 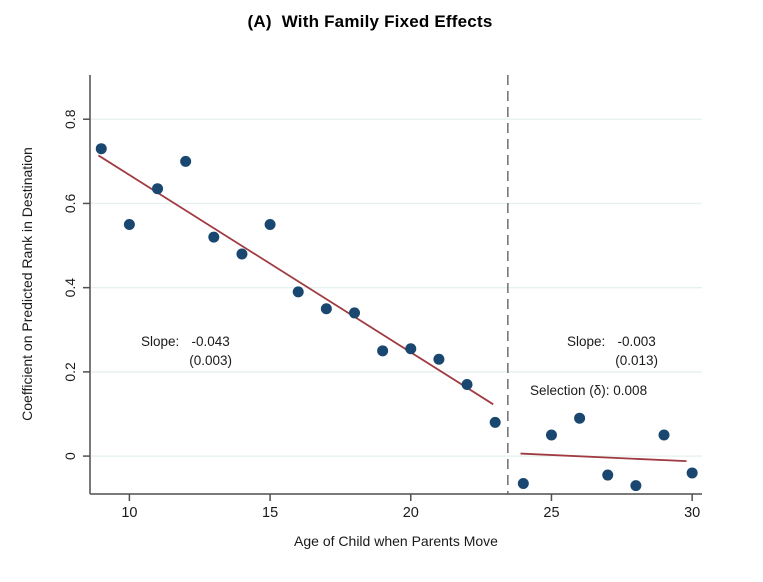 I want to click on above-age-23-fit-line, so click(x=603, y=457).